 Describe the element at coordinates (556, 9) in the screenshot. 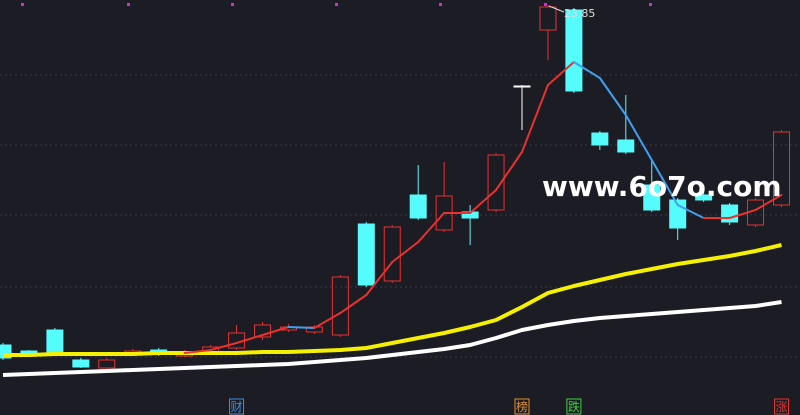

I see `annotation-arrow` at that location.